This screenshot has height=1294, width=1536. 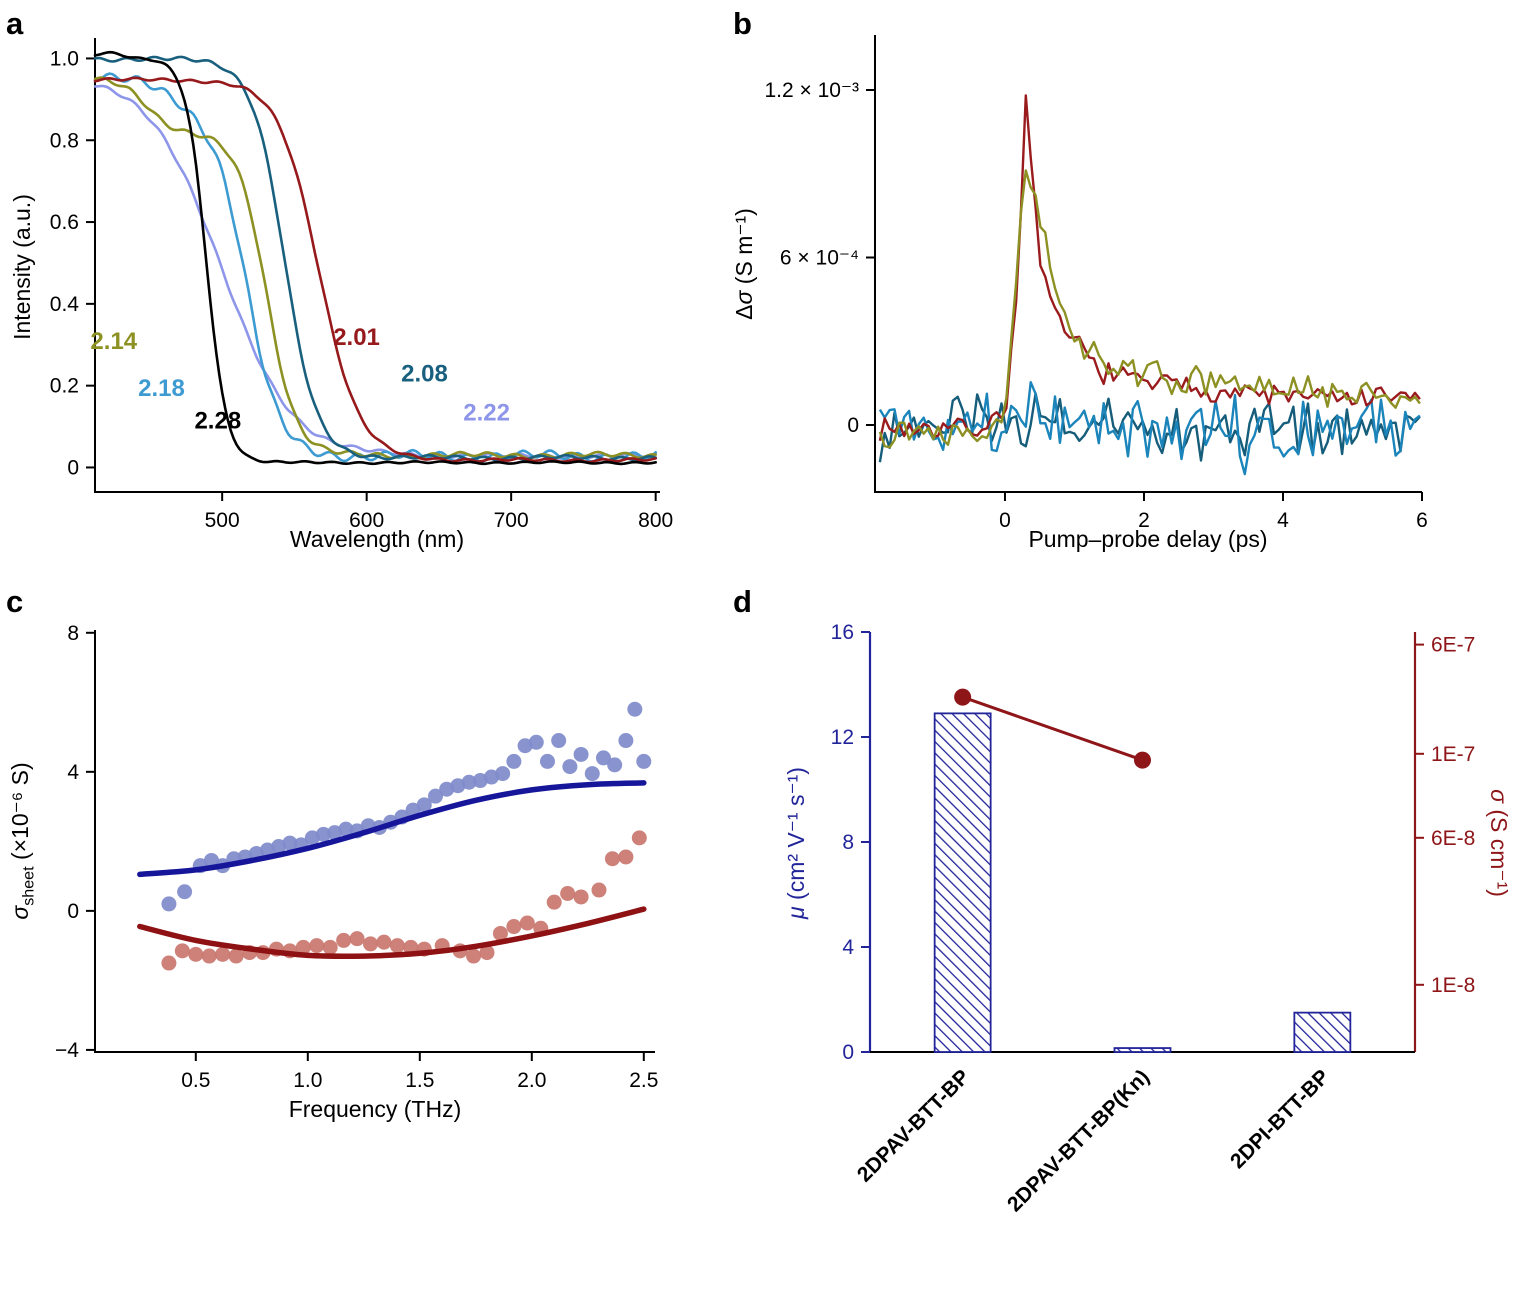 I want to click on y-tick-label: 1.0, so click(x=64, y=58).